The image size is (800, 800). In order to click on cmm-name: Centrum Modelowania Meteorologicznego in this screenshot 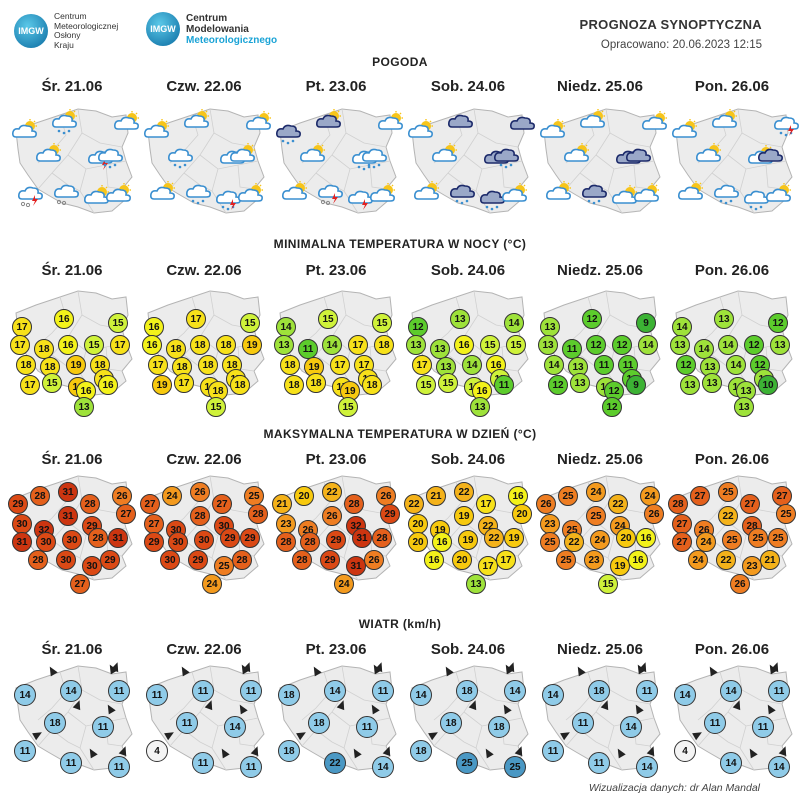, I will do `click(231, 29)`.